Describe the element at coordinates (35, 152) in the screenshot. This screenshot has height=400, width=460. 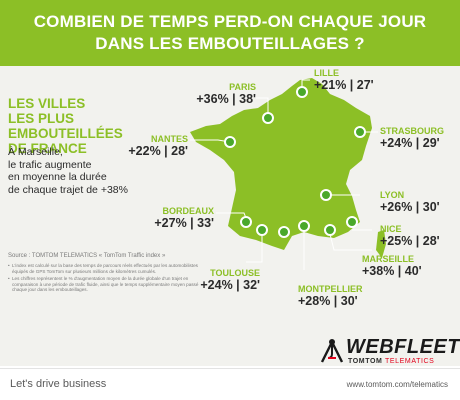
I see `intro-line-1: À Marseille,` at that location.